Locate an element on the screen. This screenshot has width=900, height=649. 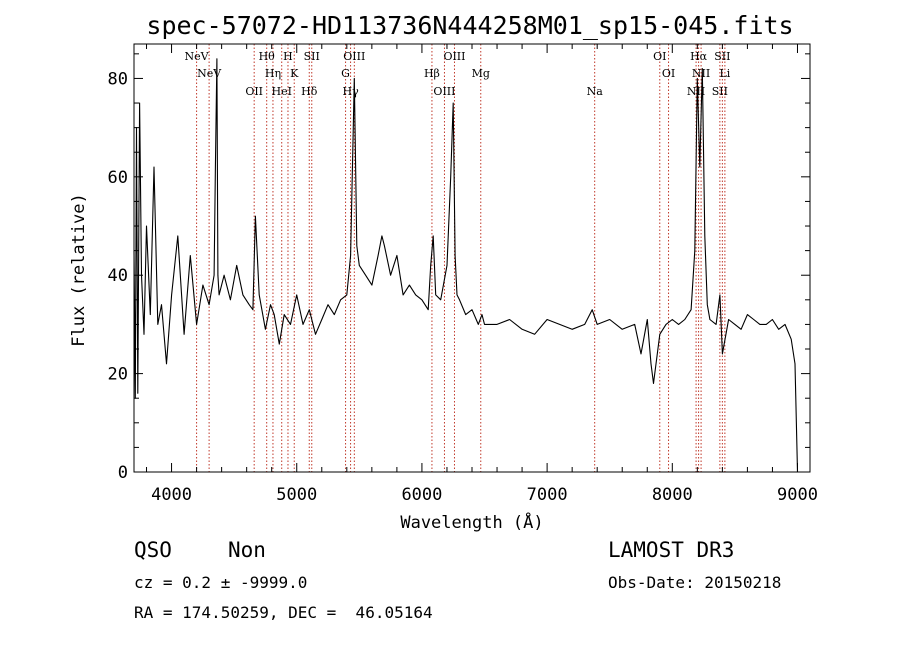
line-label: OII is located at coordinates (254, 91).